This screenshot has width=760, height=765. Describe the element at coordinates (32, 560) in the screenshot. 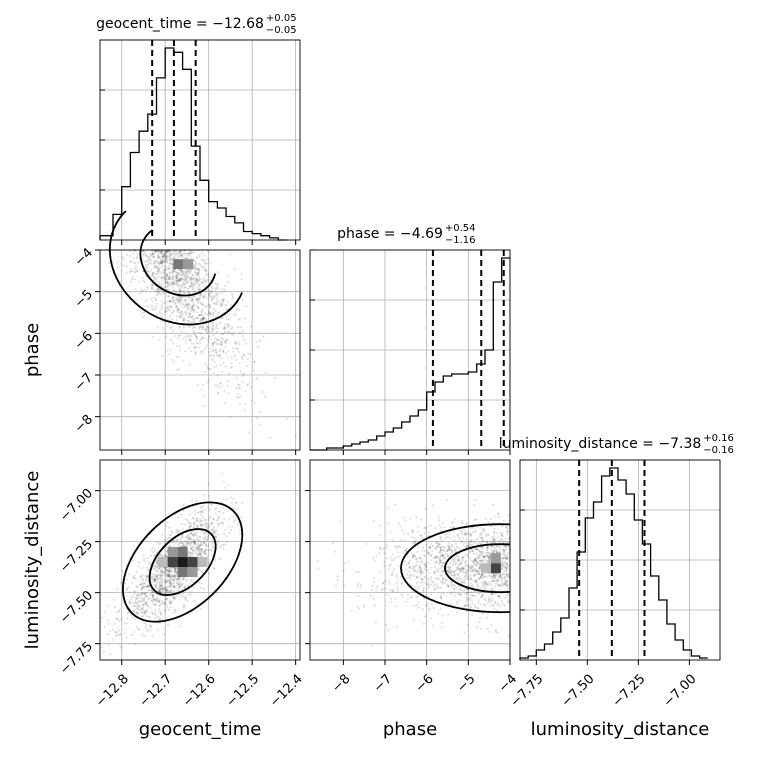

I see `y-axis-label-luminosity_distance: luminosity_distance` at that location.